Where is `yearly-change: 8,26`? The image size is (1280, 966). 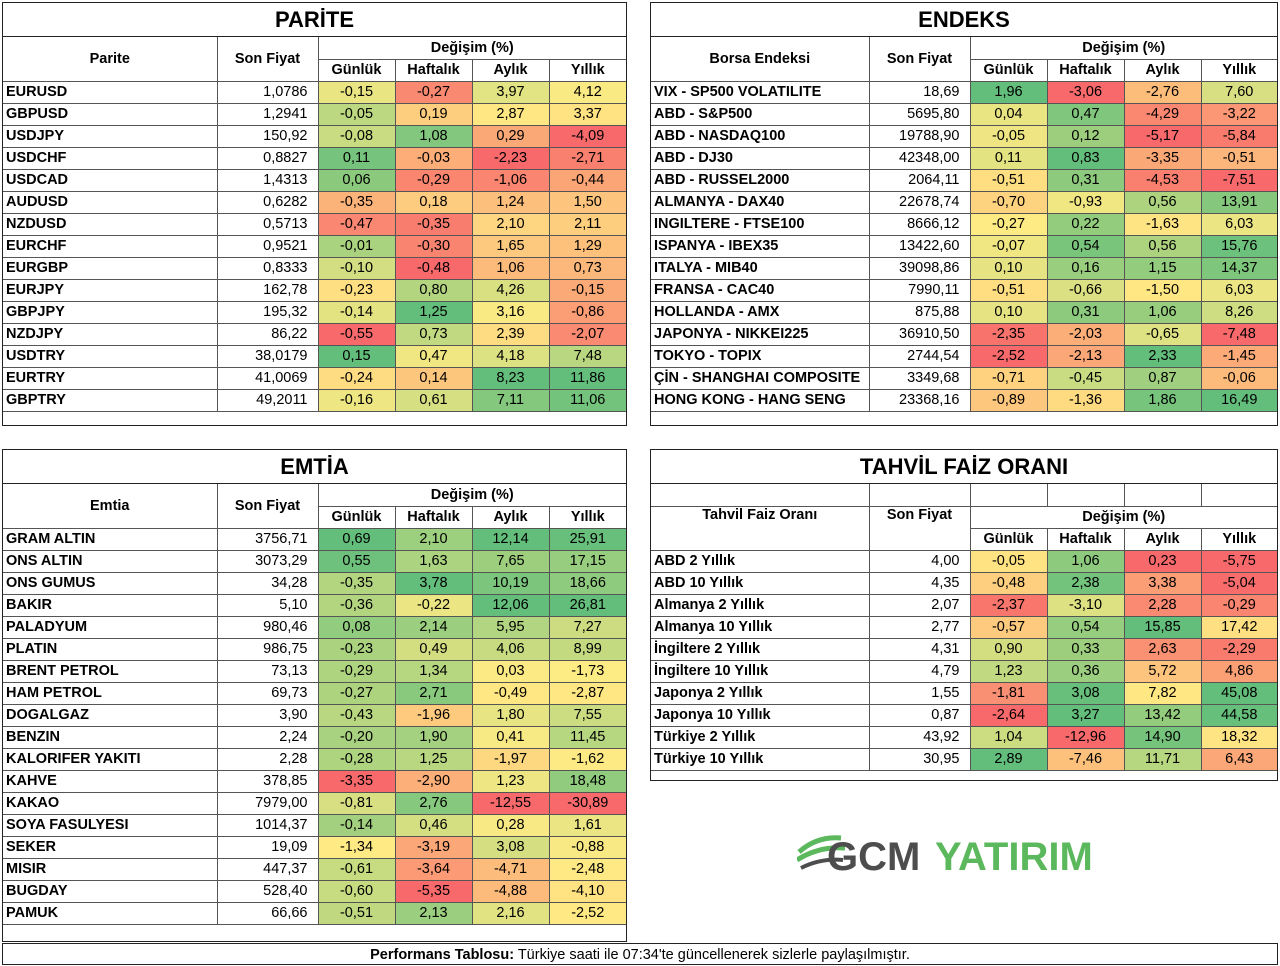
yearly-change: 8,26 is located at coordinates (1238, 312).